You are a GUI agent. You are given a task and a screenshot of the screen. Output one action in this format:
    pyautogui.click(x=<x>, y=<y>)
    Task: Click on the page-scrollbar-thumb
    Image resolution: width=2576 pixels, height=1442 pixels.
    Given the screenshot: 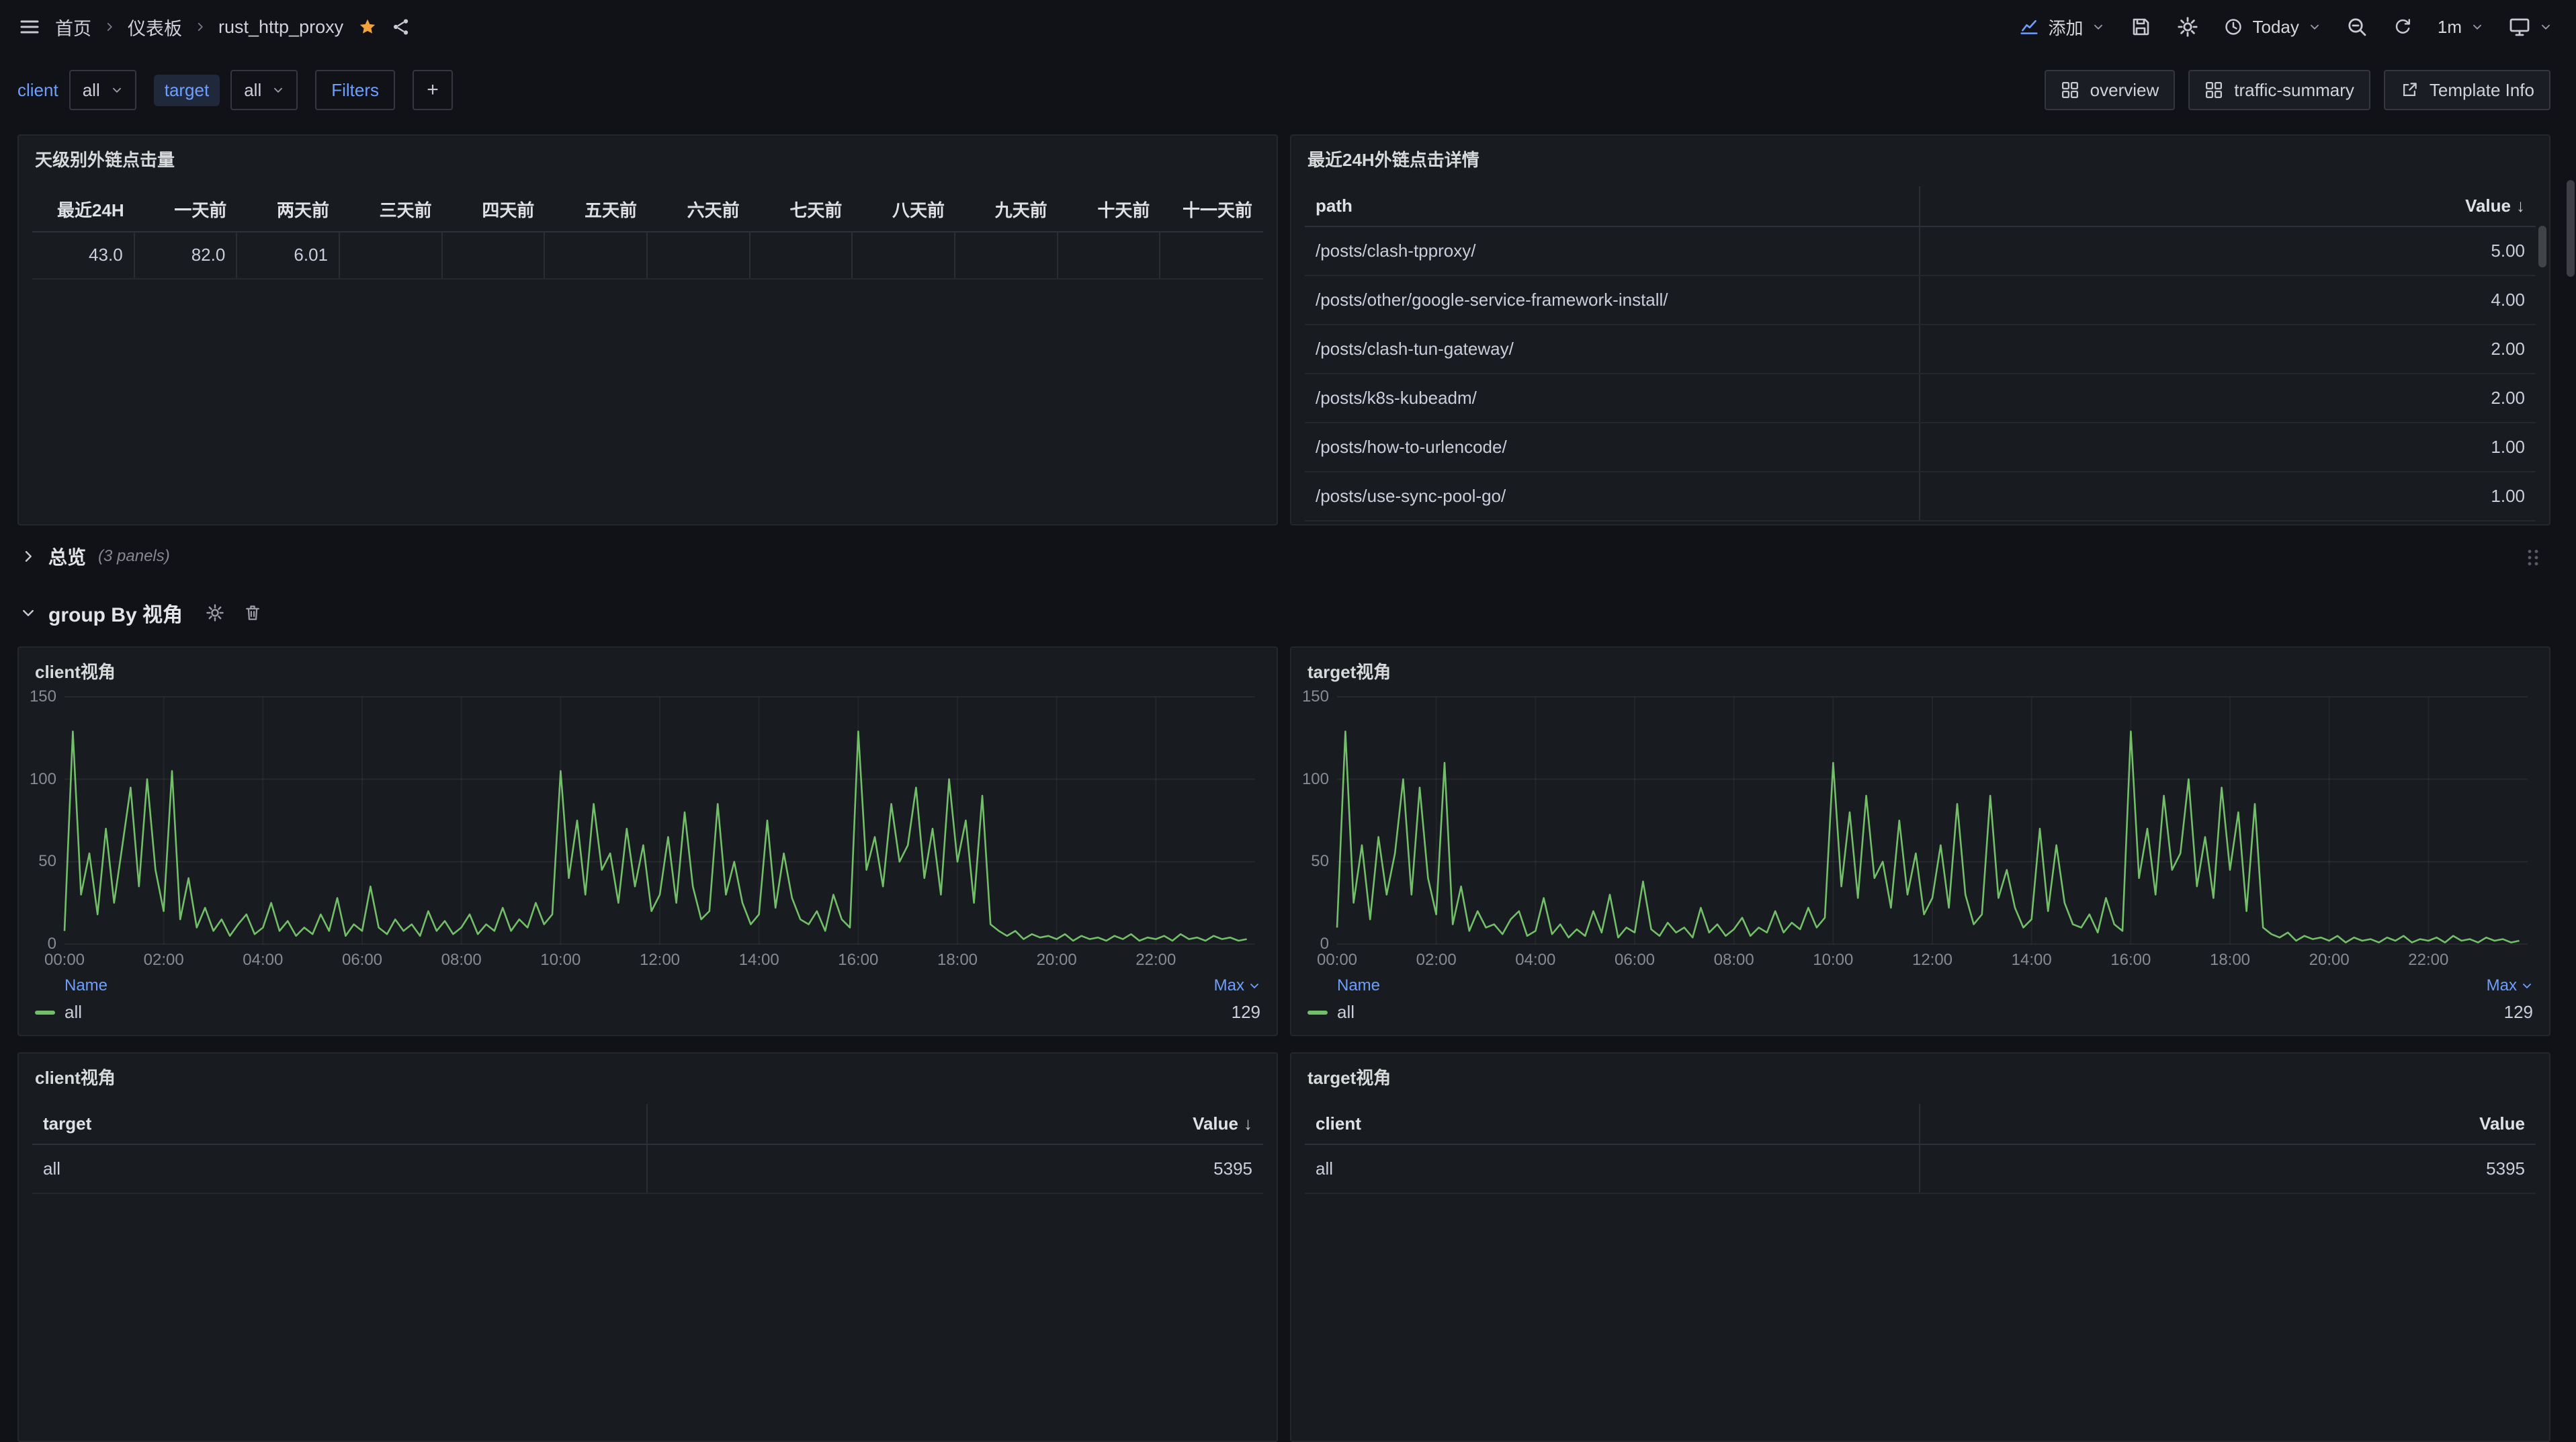 What is the action you would take?
    pyautogui.click(x=2571, y=229)
    